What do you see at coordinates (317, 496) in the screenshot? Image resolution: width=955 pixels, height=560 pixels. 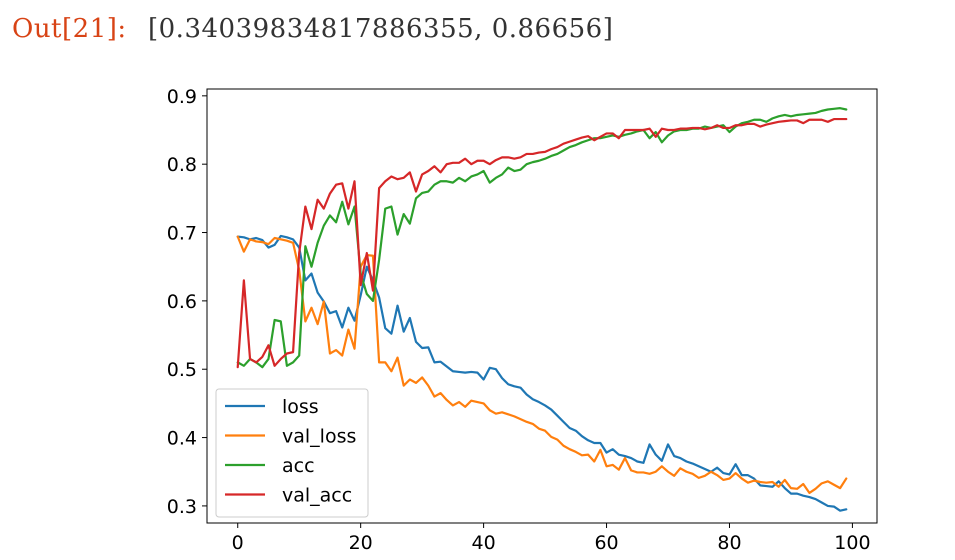 I see `legend-label-val-acc: val_acc` at bounding box center [317, 496].